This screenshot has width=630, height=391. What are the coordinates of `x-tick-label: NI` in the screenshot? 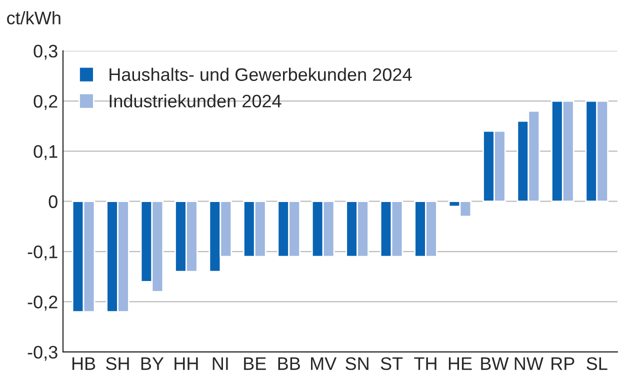 It's located at (220, 363).